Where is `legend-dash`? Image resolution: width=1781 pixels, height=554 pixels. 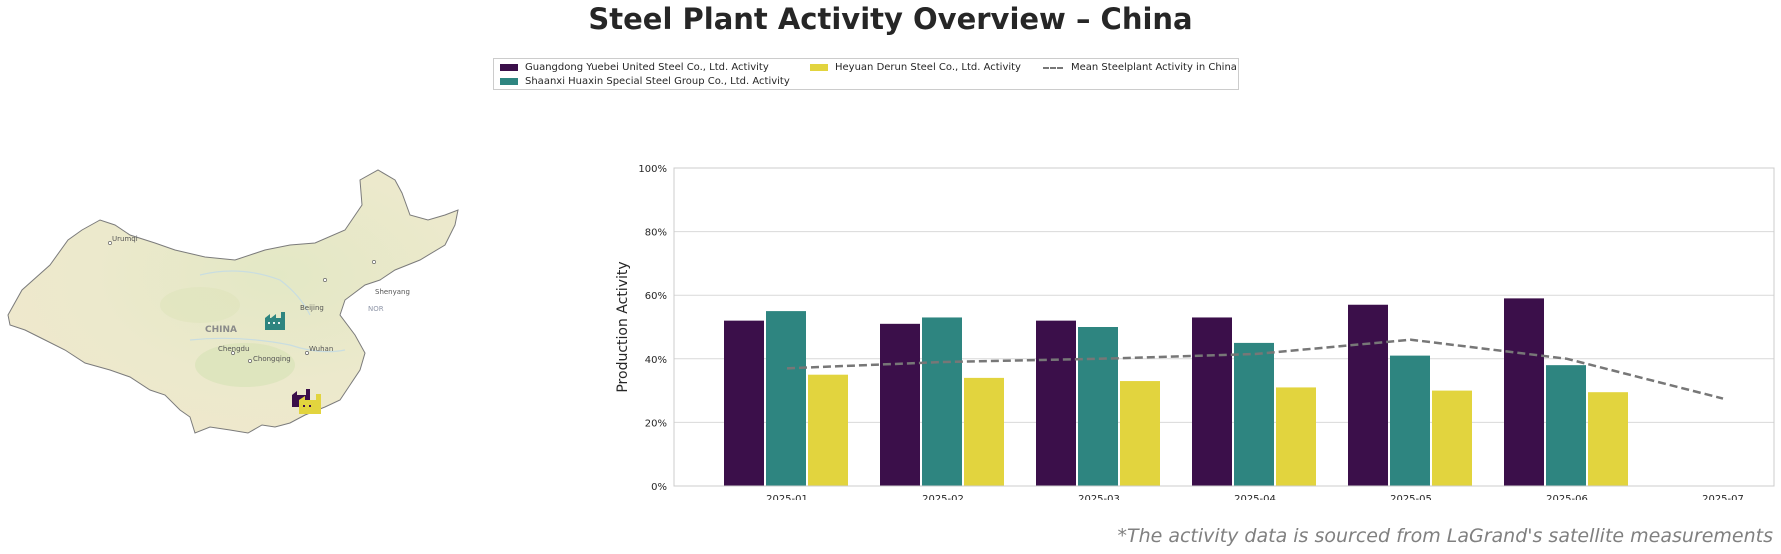
legend-dash is located at coordinates (1053, 67).